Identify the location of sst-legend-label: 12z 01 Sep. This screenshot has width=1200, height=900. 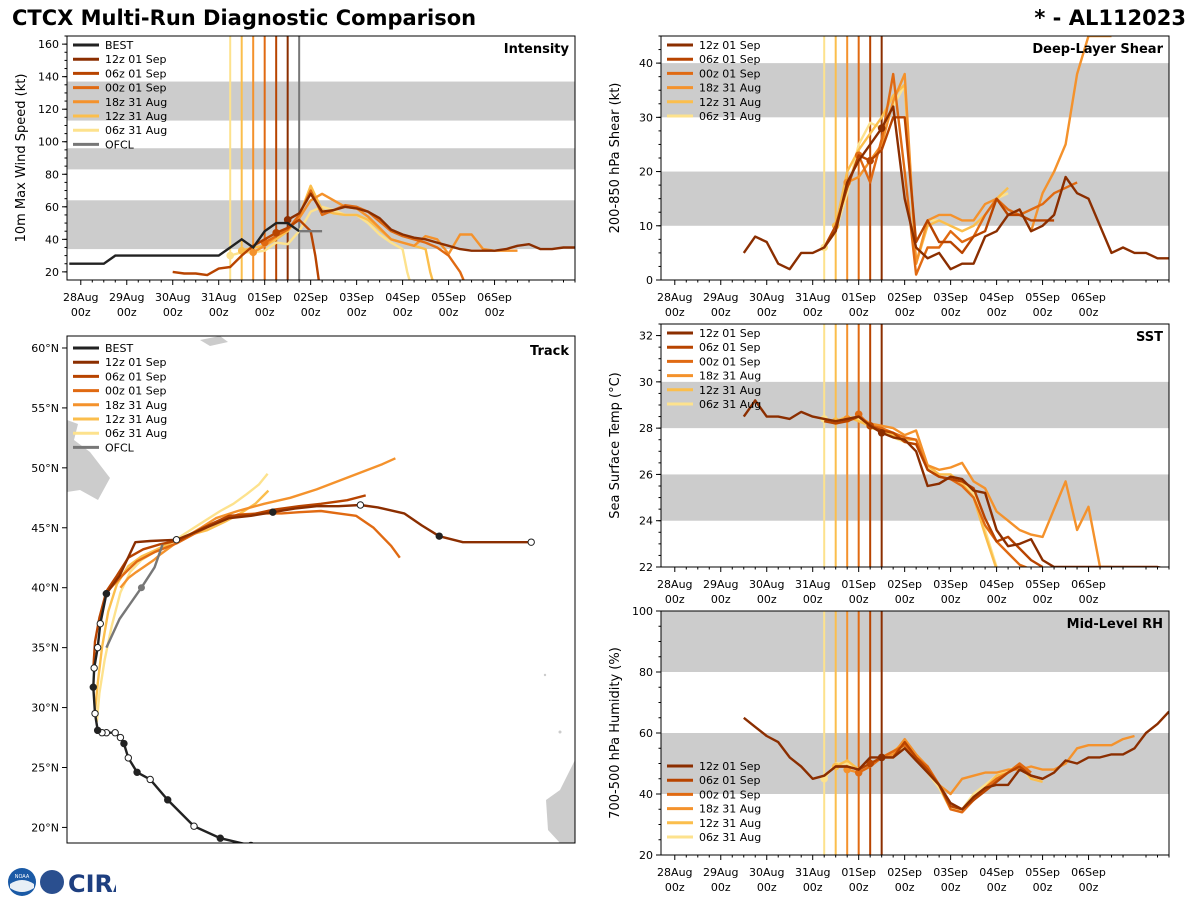
(730, 333).